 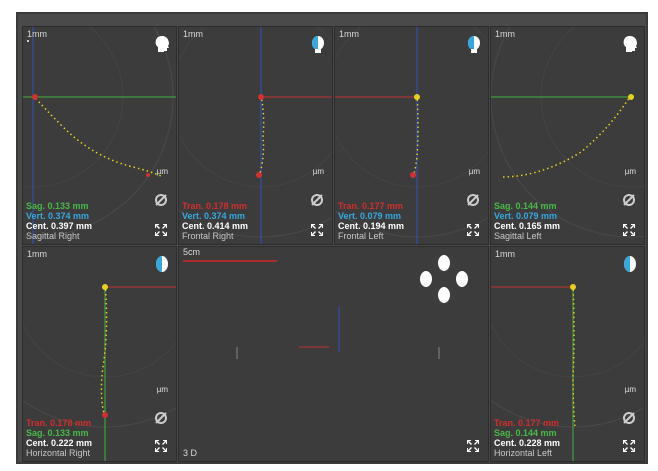 What do you see at coordinates (527, 226) in the screenshot?
I see `stat-line: Cent. 0.165 mm` at bounding box center [527, 226].